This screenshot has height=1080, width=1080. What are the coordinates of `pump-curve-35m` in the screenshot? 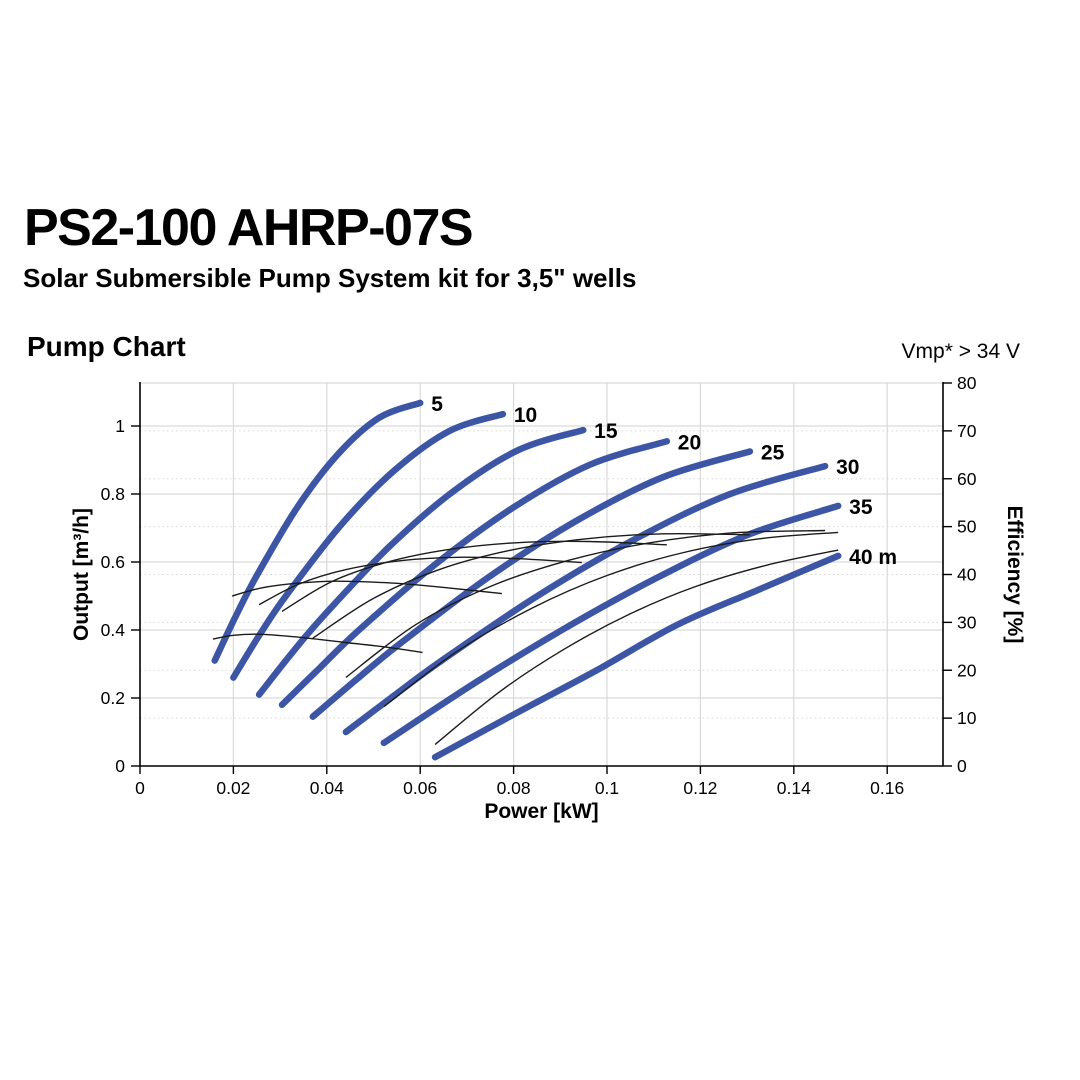 It's located at (611, 624).